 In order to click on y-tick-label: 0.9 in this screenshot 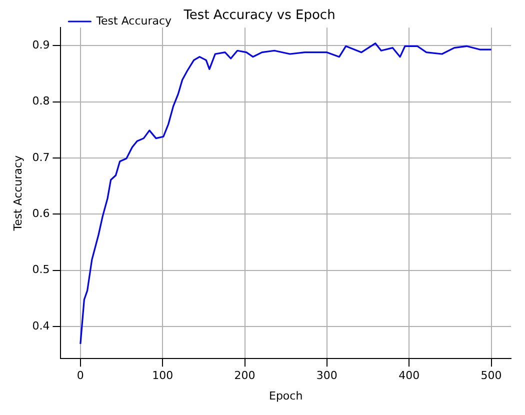, I will do `click(41, 45)`.